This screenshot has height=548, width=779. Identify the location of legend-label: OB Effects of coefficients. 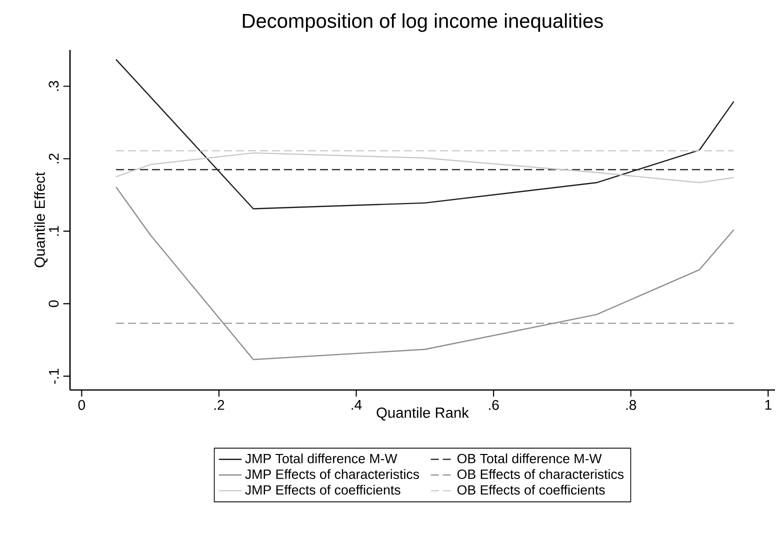
(531, 489).